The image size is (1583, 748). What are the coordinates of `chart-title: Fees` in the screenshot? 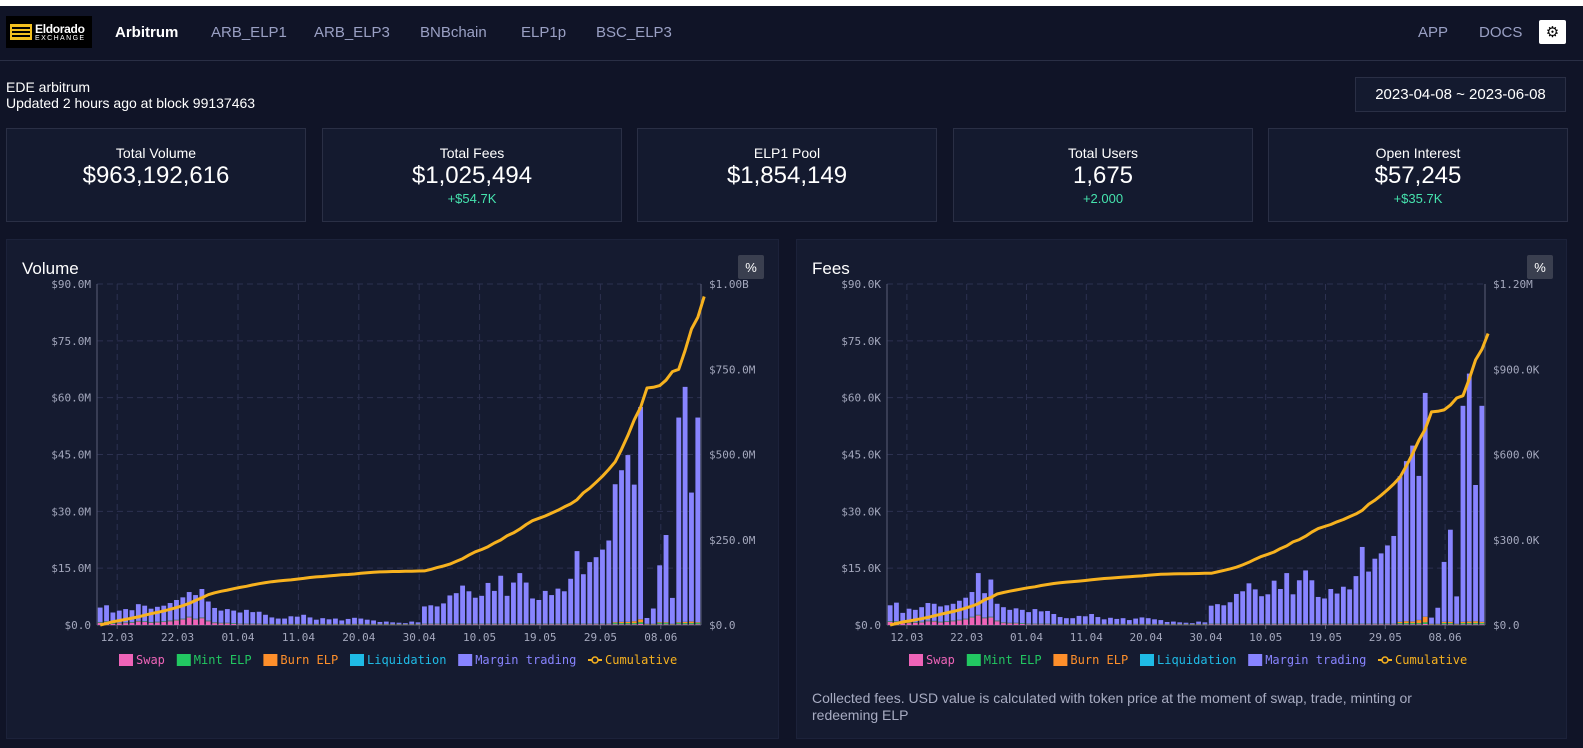 It's located at (831, 268).